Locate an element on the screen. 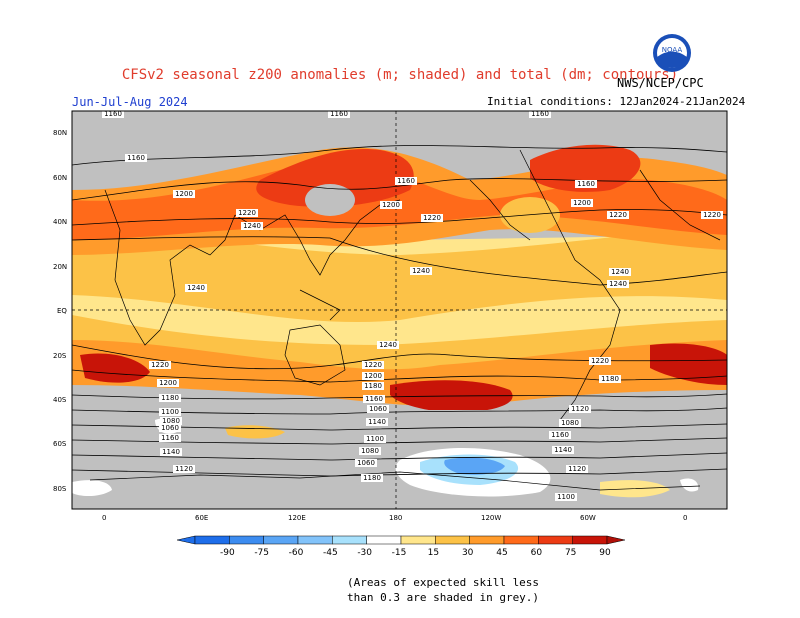 The height and width of the screenshot is (618, 800). anomaly-shade-90-atlantic is located at coordinates (688, 364).